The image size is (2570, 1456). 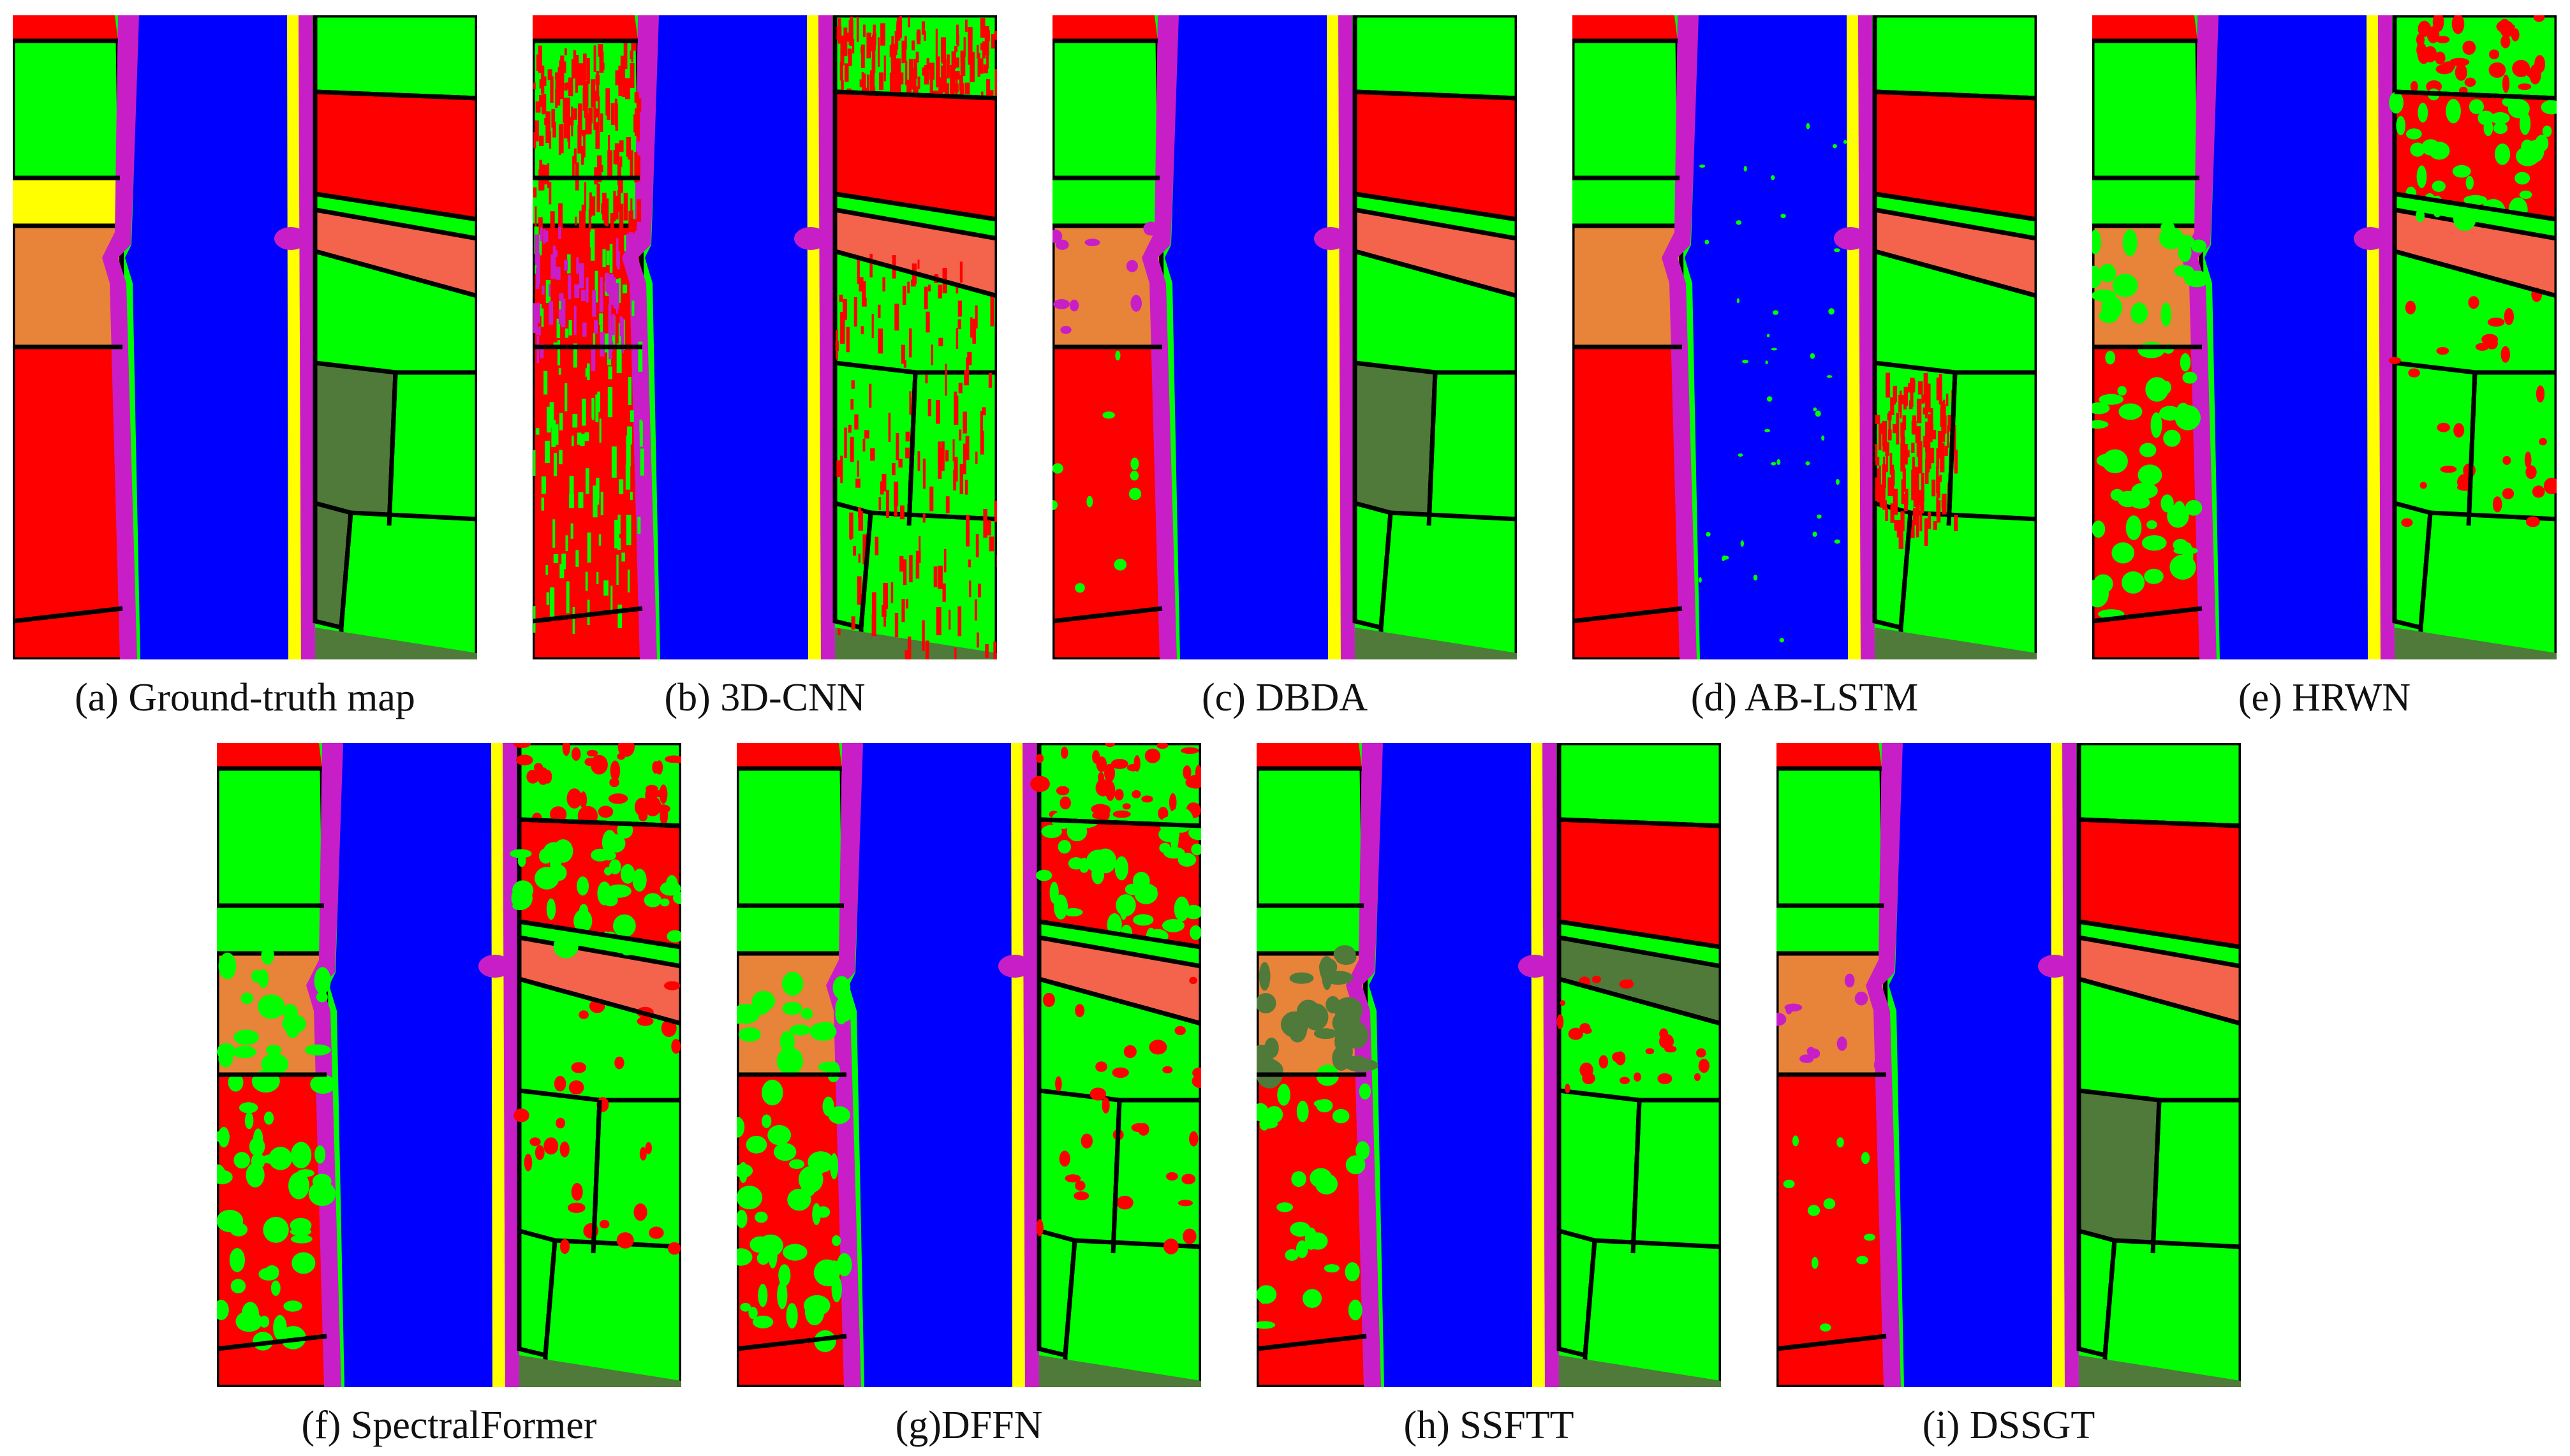 I want to click on field-orange, so click(x=1832, y=1014).